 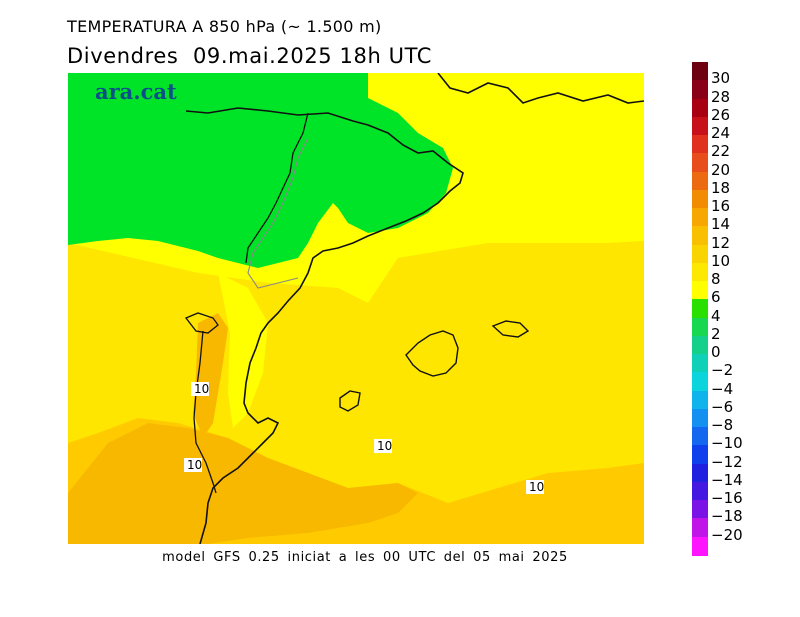 What do you see at coordinates (243, 483) in the screenshot?
I see `field-dark-orange-south` at bounding box center [243, 483].